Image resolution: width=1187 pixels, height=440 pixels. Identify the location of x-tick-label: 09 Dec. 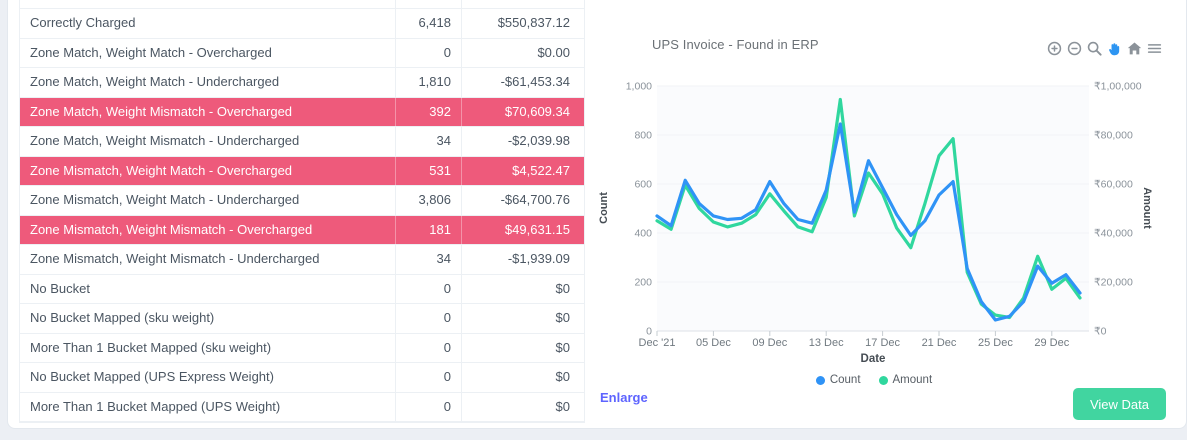
(769, 343).